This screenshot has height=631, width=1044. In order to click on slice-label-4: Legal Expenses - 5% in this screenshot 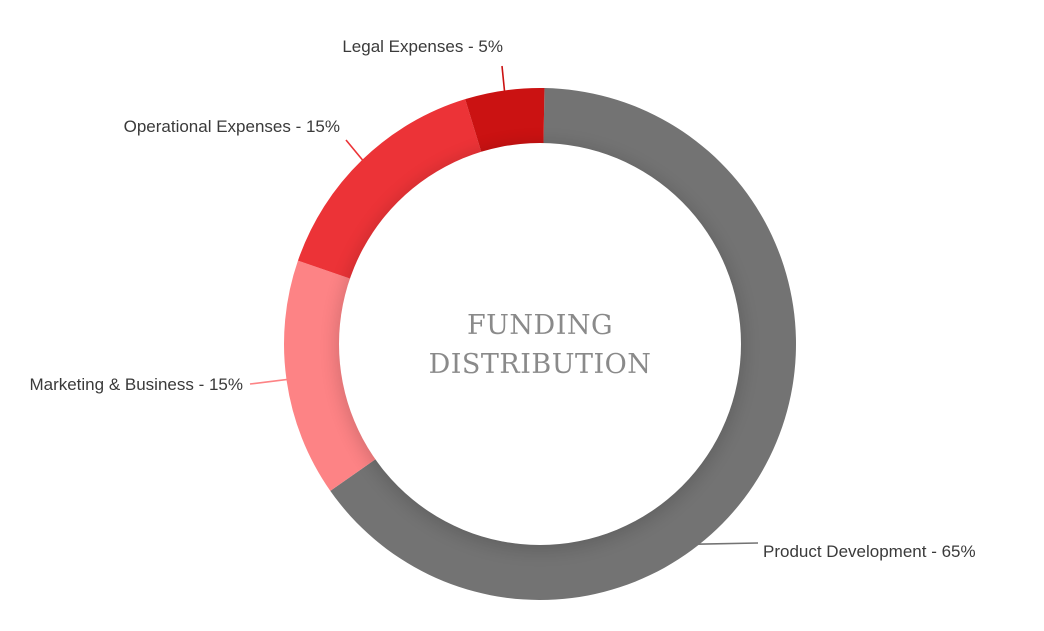, I will do `click(422, 46)`.